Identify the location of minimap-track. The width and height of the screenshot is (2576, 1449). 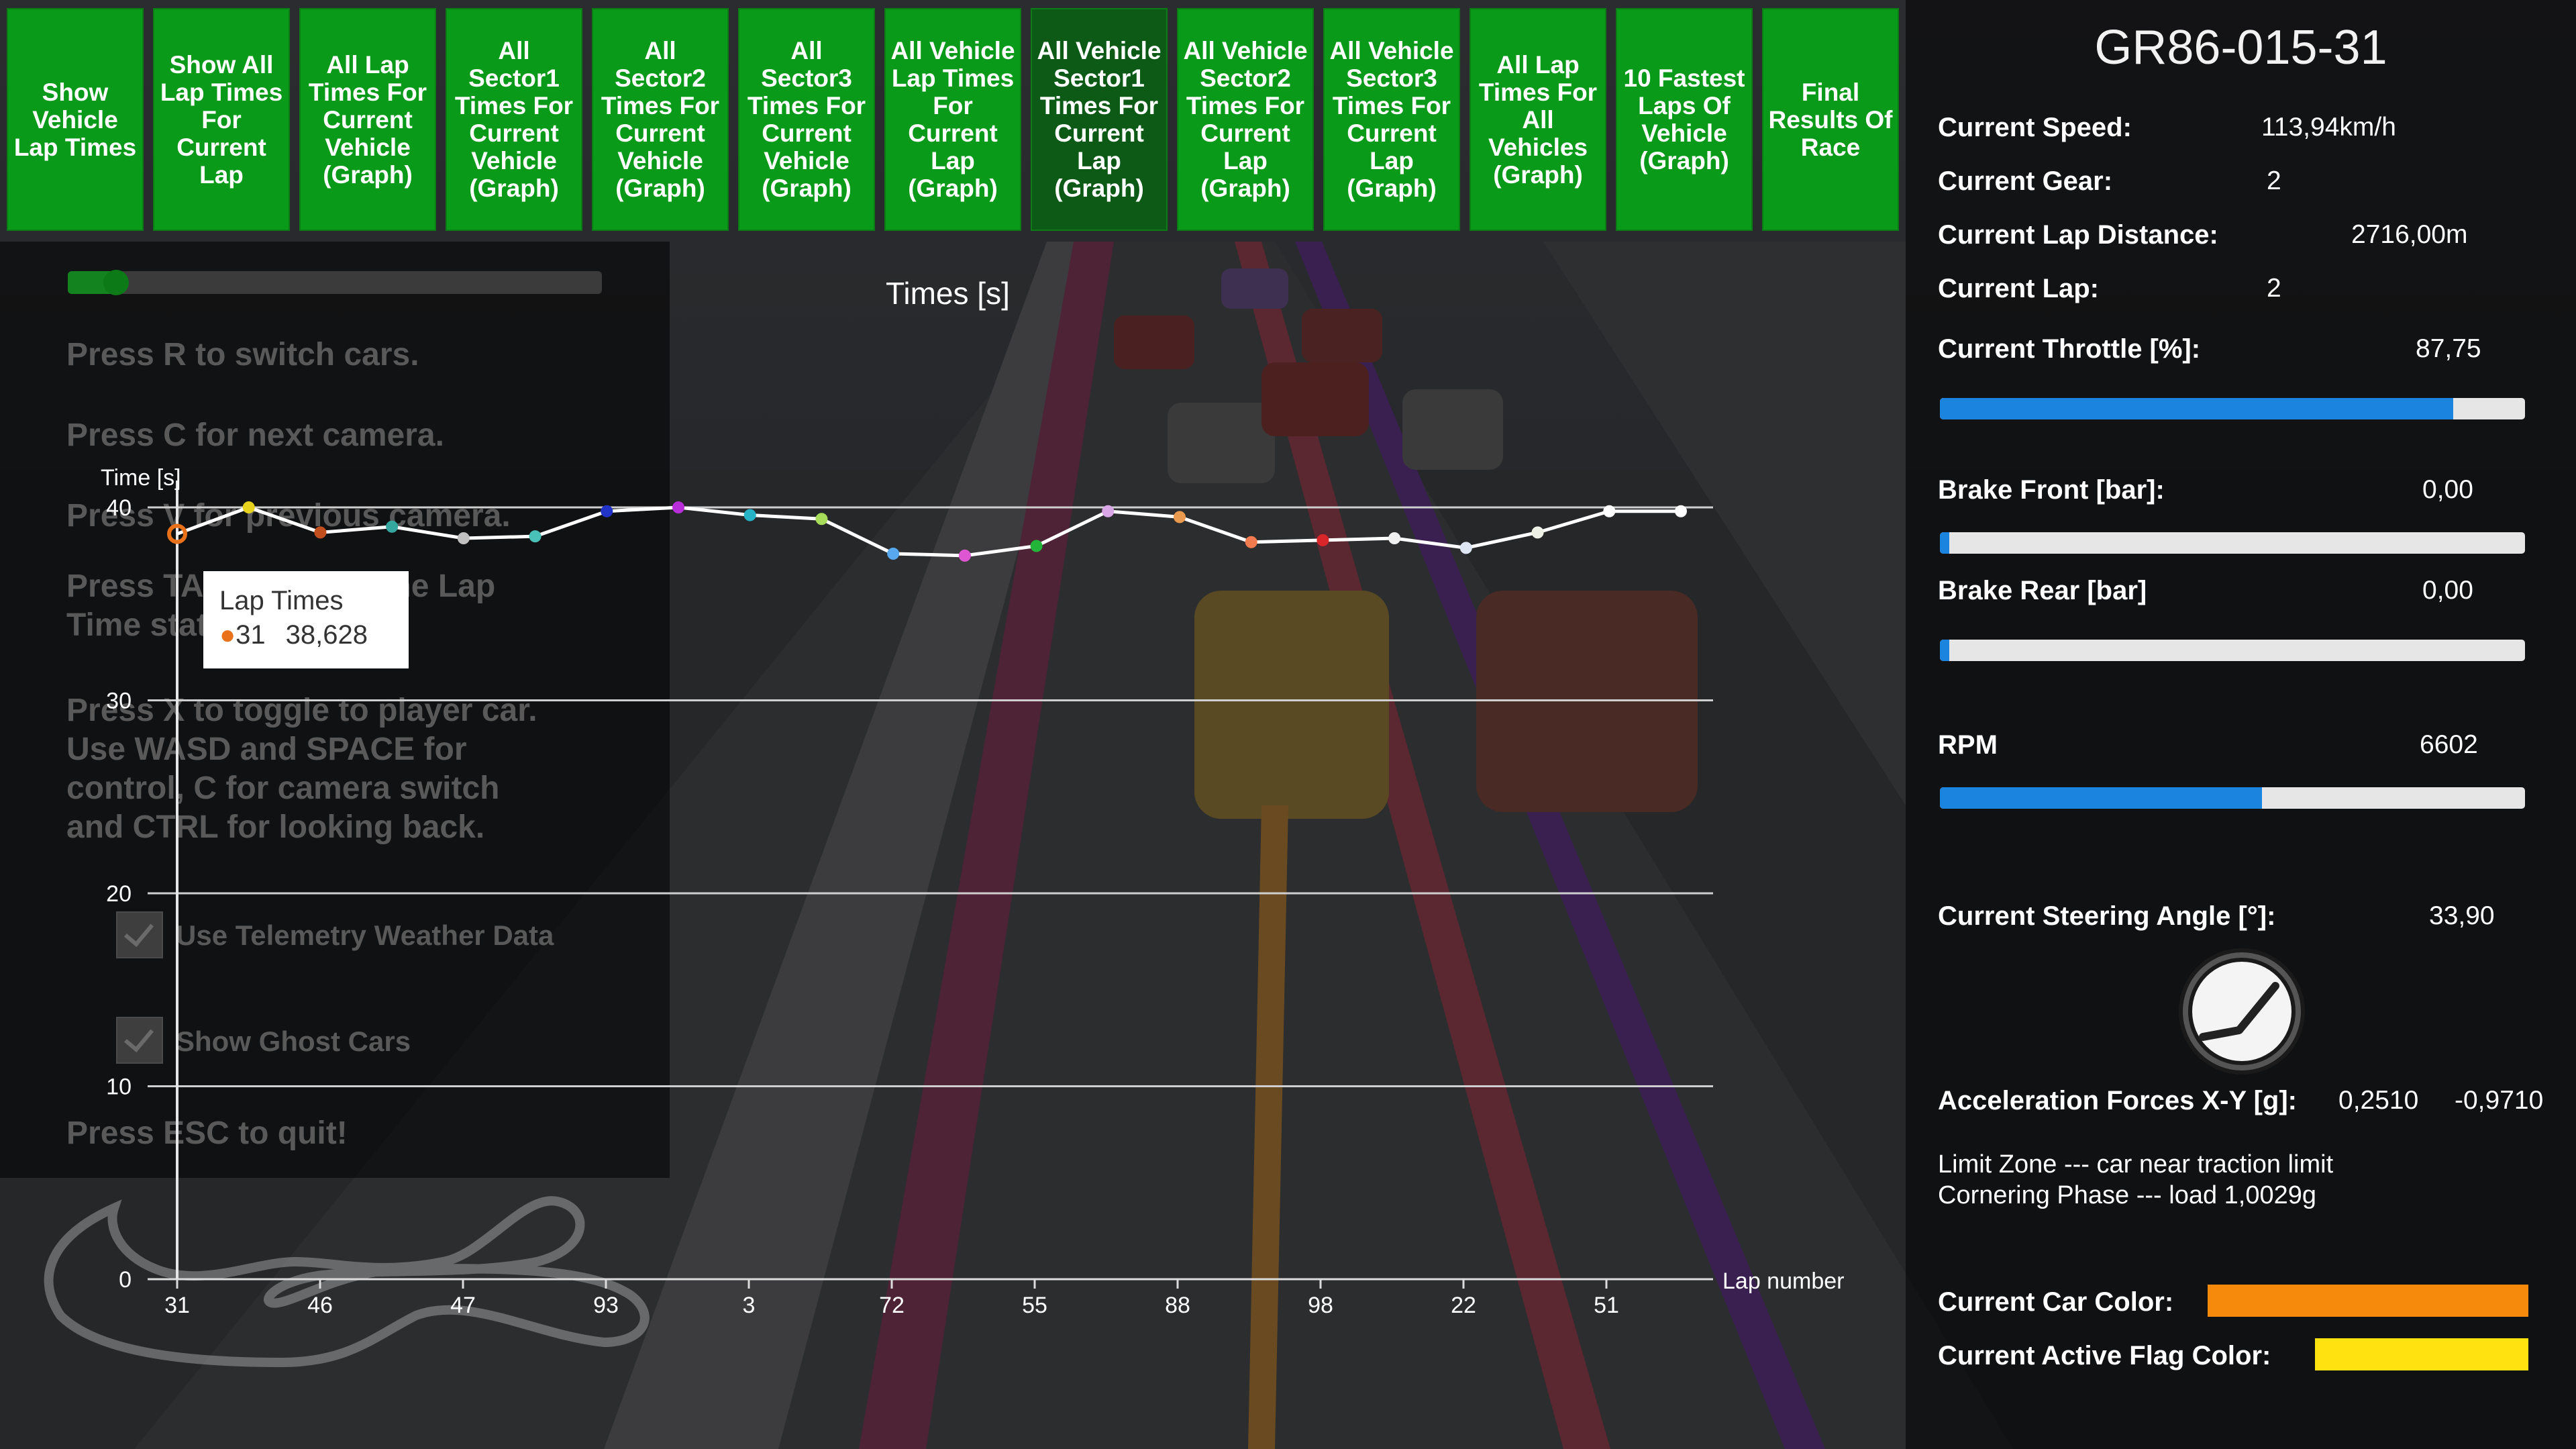
(347, 1282).